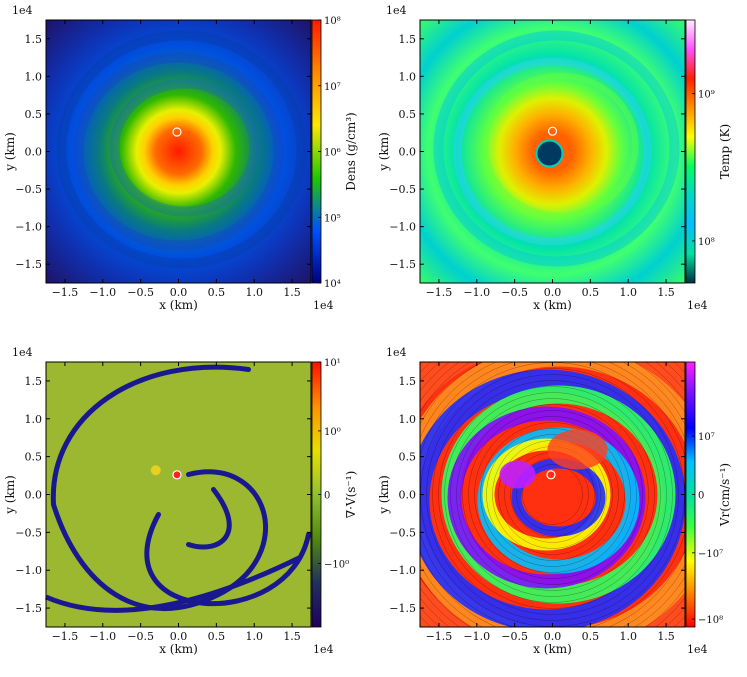  Describe the element at coordinates (408, 152) in the screenshot. I see `y-tick-label: 0.0` at that location.